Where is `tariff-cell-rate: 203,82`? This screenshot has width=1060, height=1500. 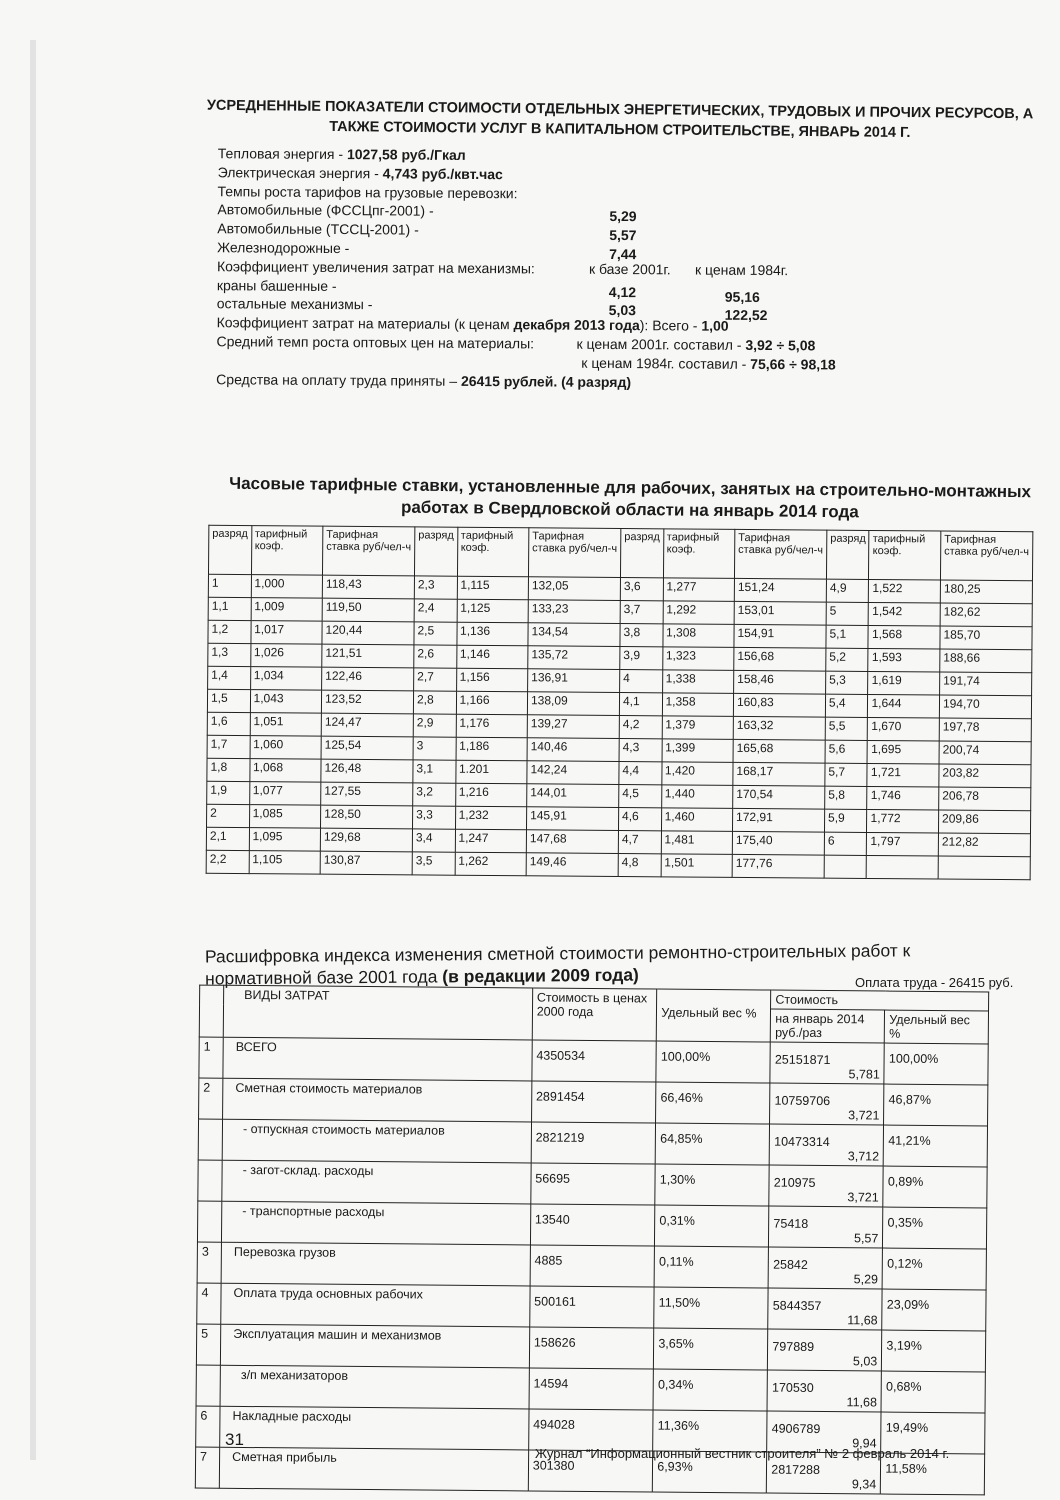
tariff-cell-rate: 203,82 is located at coordinates (985, 776).